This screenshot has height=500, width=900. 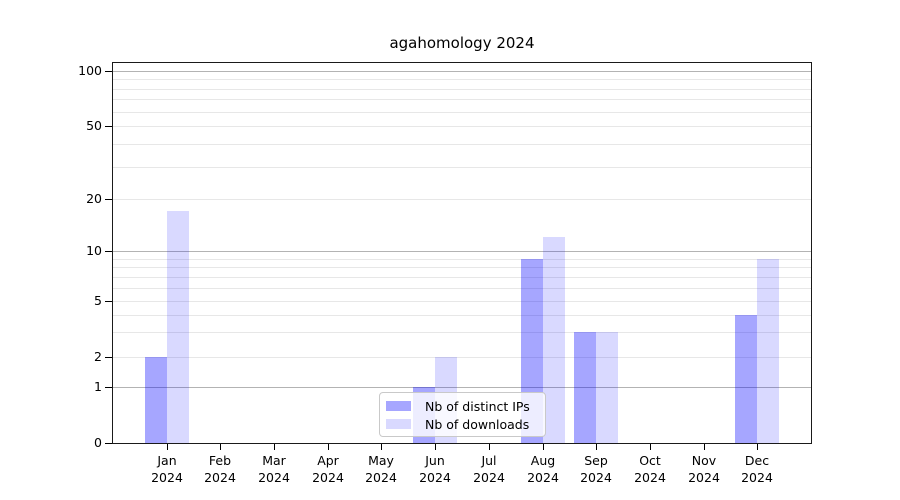 What do you see at coordinates (381, 469) in the screenshot?
I see `x-tick-label: May 2024` at bounding box center [381, 469].